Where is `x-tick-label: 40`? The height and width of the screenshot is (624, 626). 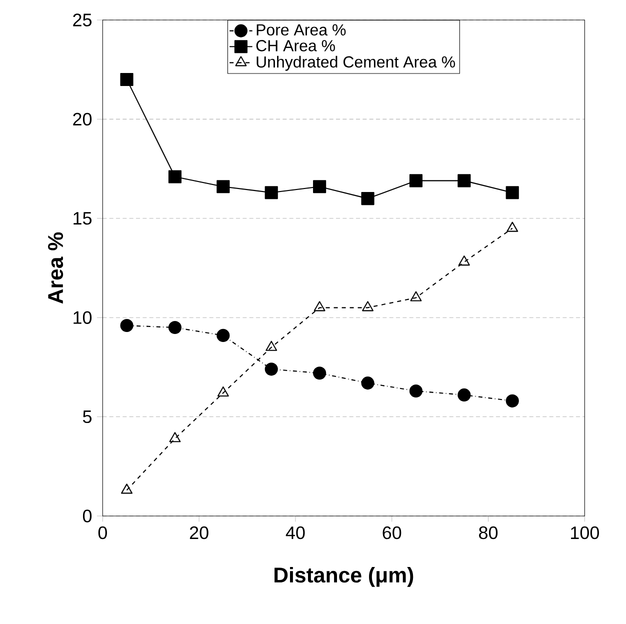
x-tick-label: 40 is located at coordinates (295, 533).